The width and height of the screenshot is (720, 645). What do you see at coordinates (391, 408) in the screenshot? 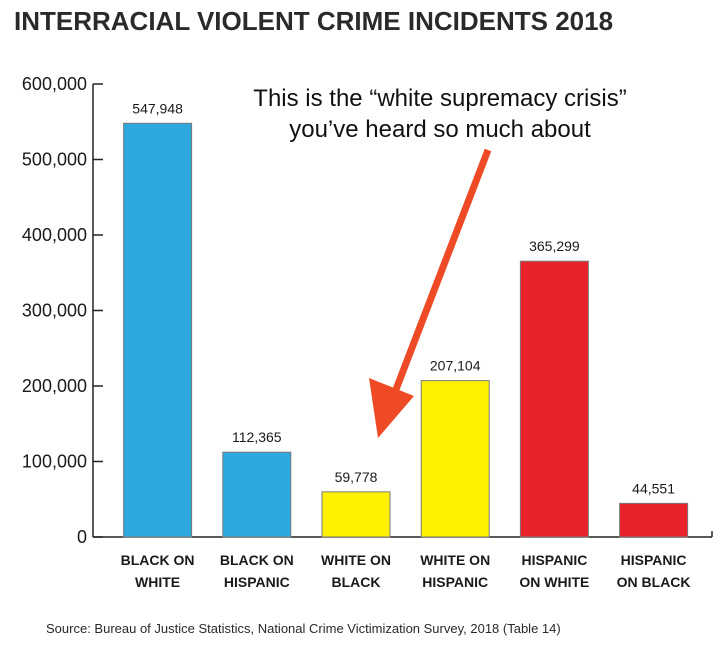
I see `annotation-arrow-head` at bounding box center [391, 408].